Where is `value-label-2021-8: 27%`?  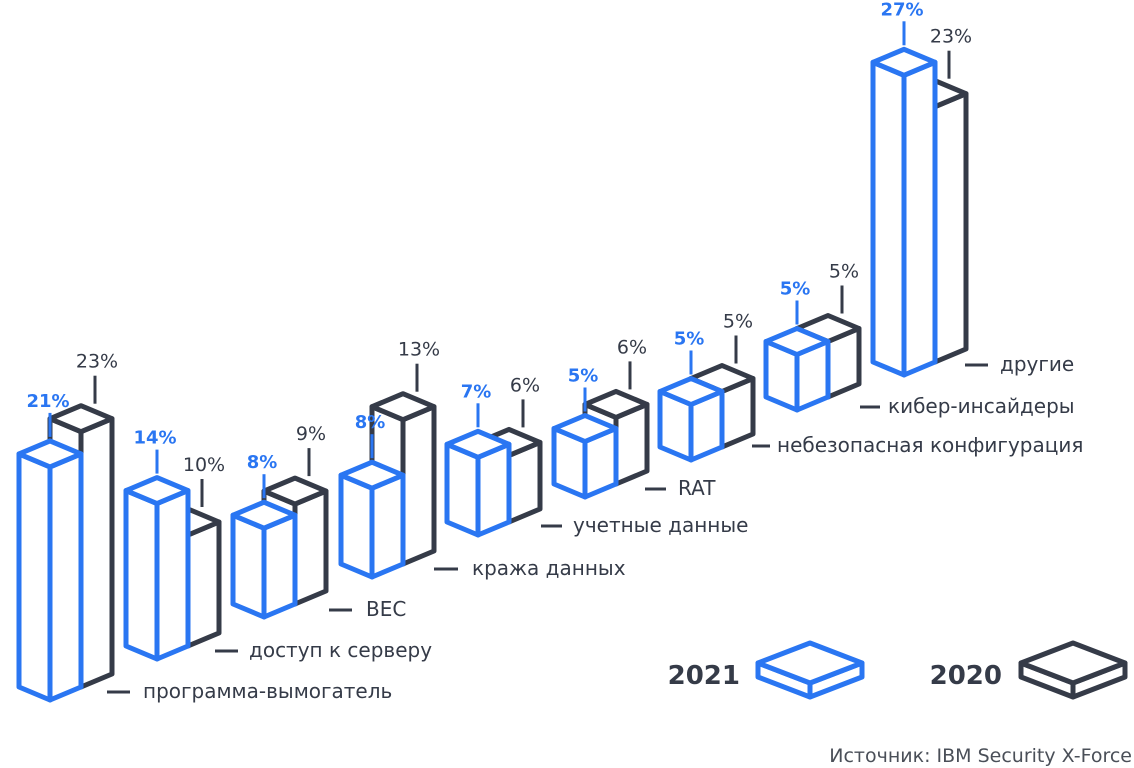
value-label-2021-8: 27% is located at coordinates (901, 10).